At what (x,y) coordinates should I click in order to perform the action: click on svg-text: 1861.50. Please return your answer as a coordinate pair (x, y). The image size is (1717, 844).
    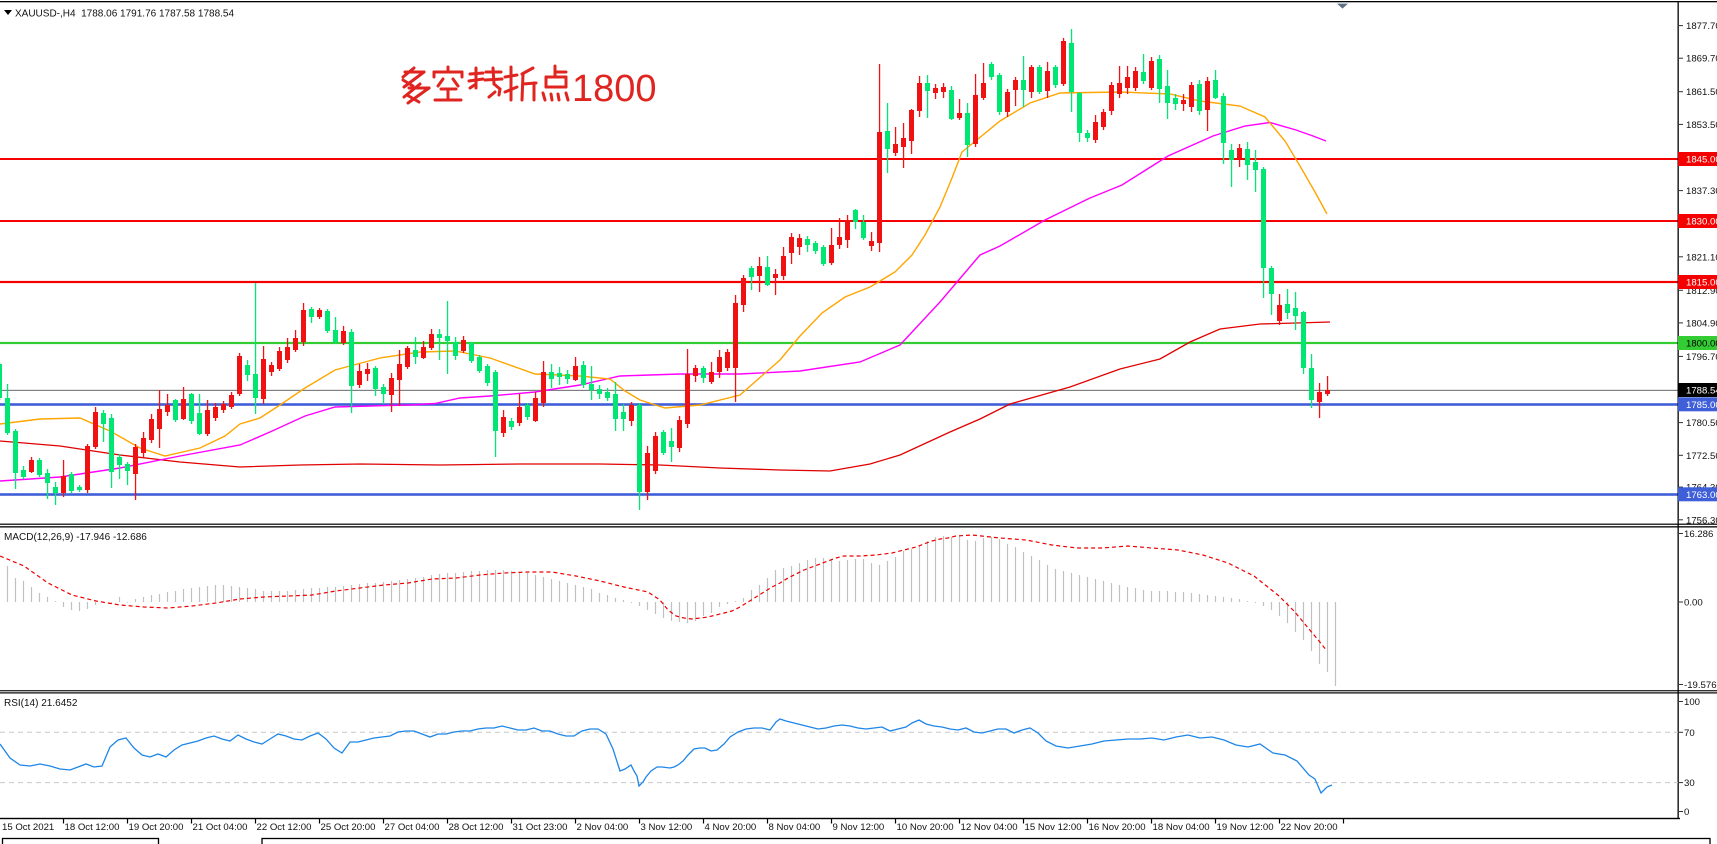
    Looking at the image, I should click on (1701, 92).